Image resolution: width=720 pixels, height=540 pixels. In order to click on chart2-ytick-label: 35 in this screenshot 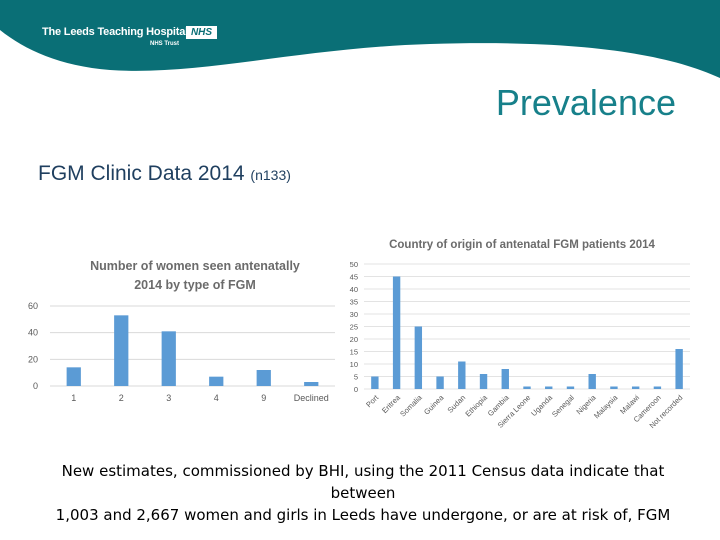, I will do `click(354, 302)`.